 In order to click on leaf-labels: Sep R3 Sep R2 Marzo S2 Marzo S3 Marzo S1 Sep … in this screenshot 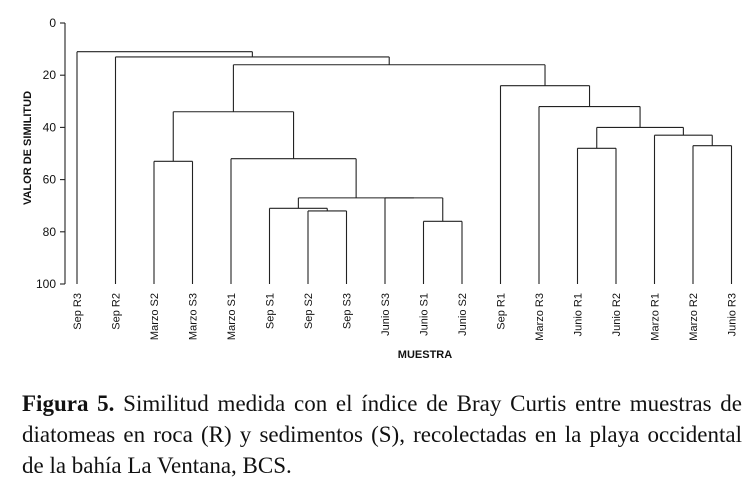, I will do `click(405, 317)`.